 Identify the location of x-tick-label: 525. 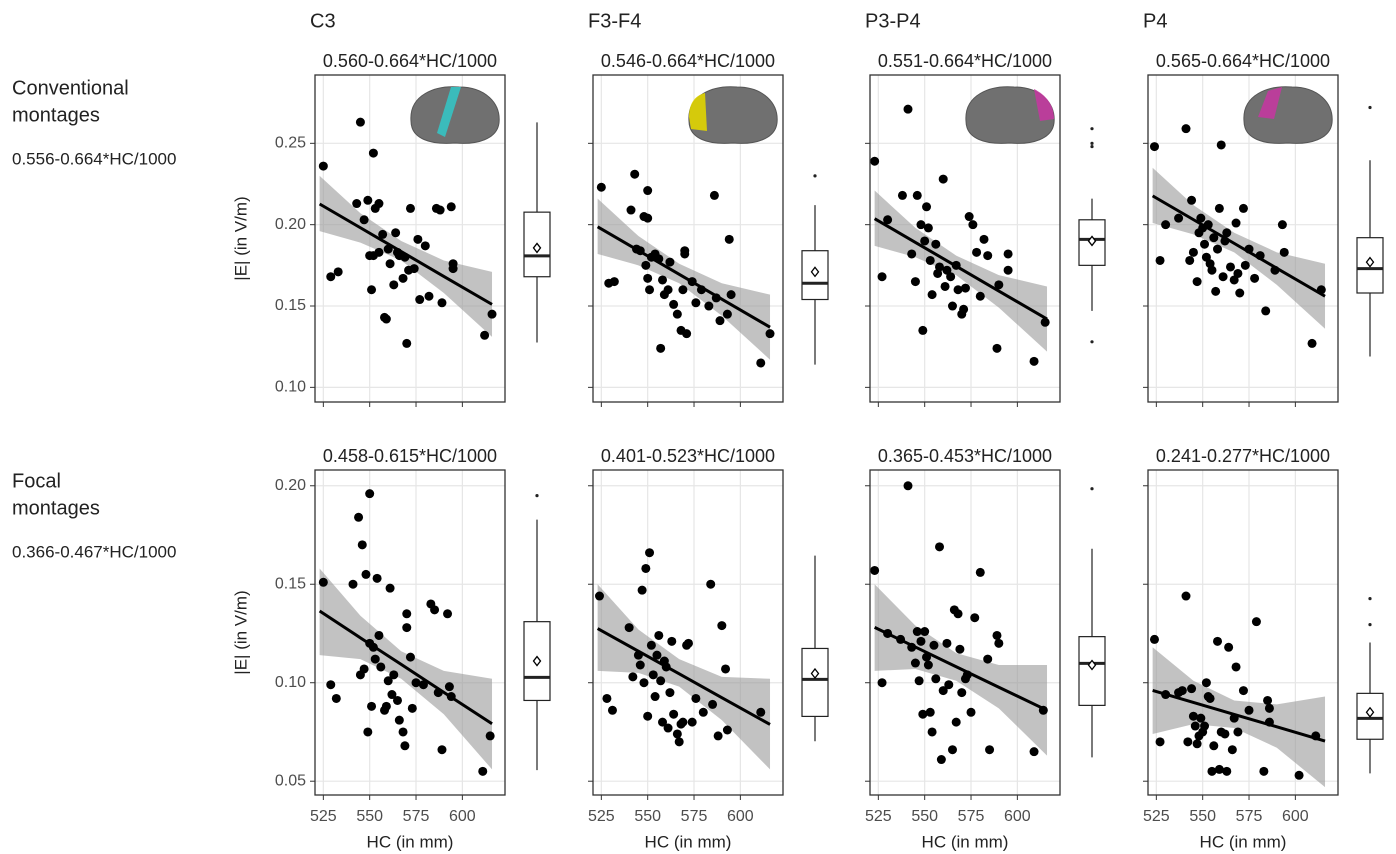
(323, 816).